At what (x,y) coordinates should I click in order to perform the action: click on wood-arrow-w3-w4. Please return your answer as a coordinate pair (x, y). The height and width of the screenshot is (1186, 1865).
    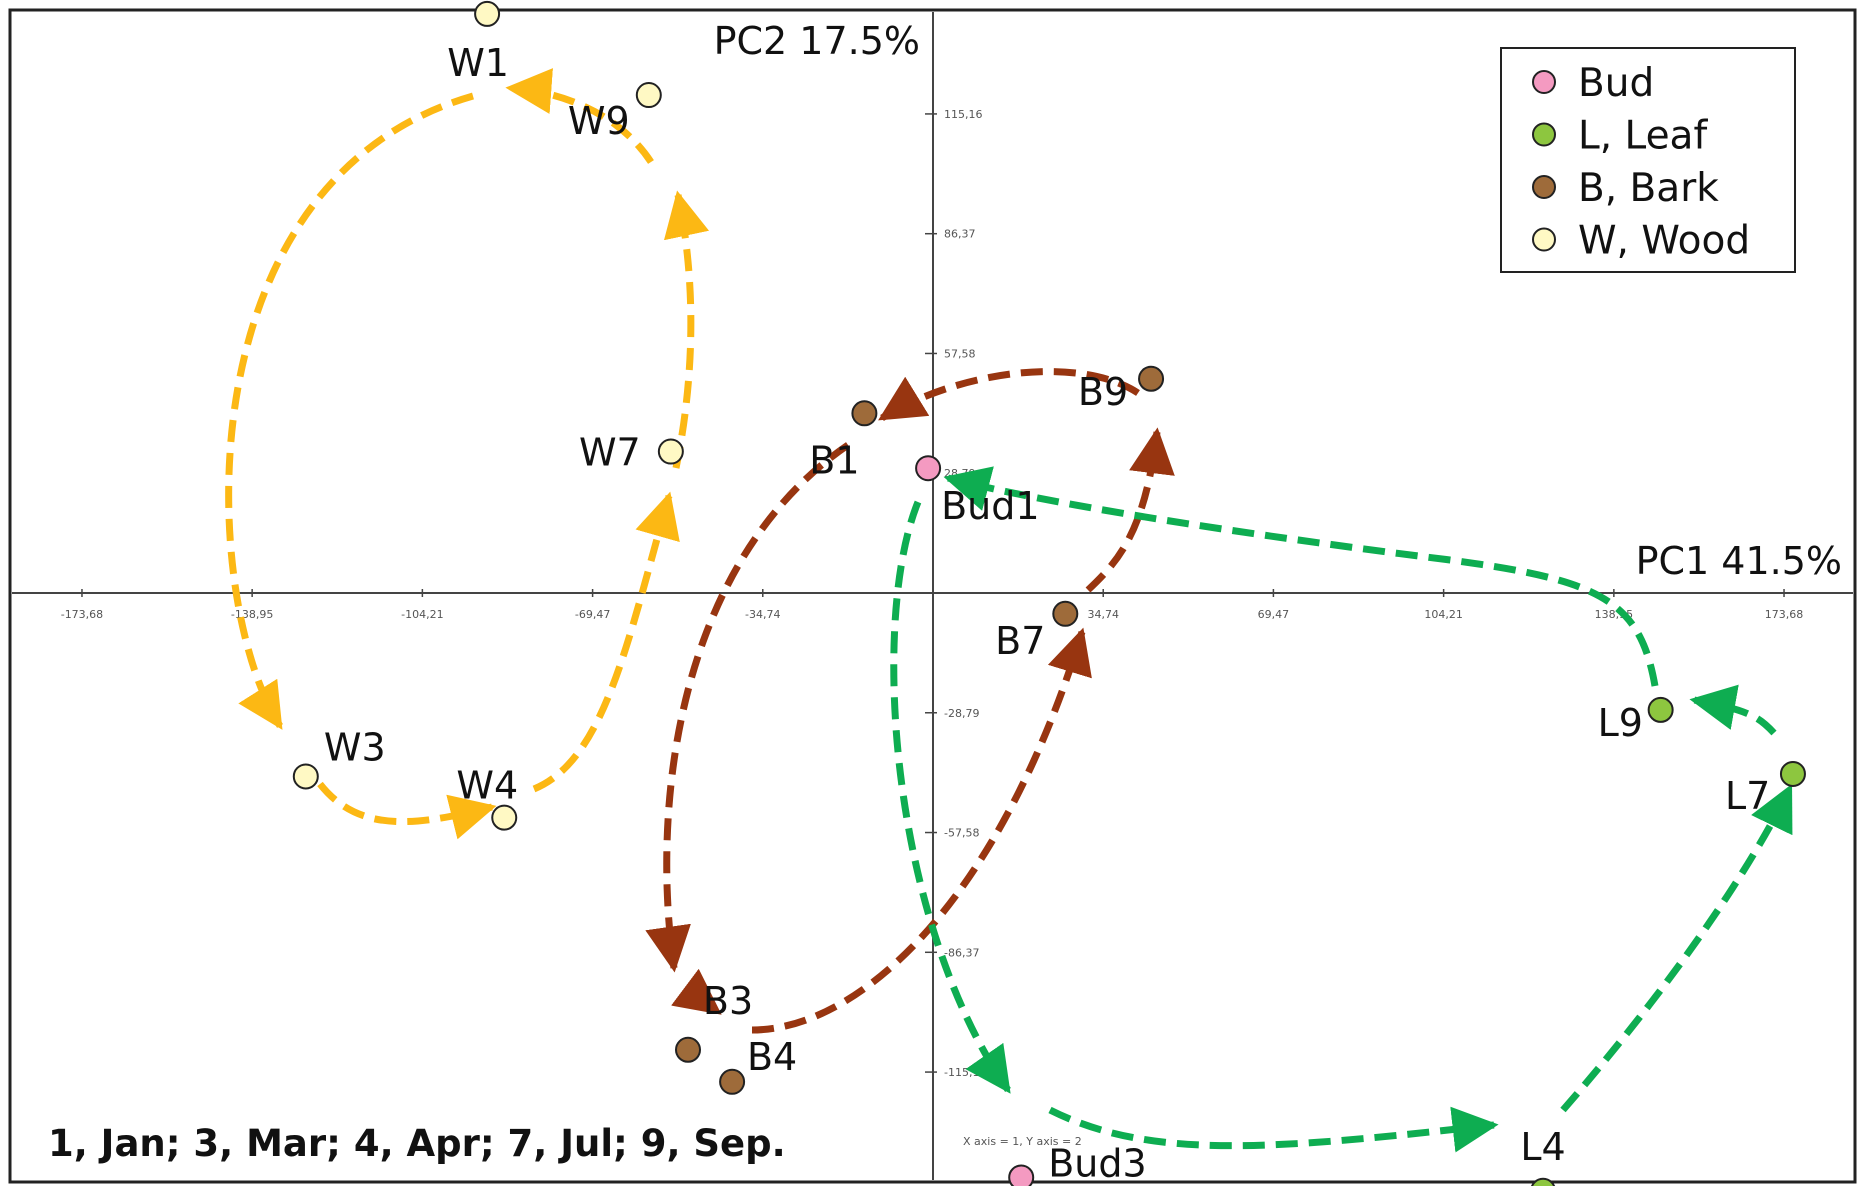
    Looking at the image, I should click on (407, 810).